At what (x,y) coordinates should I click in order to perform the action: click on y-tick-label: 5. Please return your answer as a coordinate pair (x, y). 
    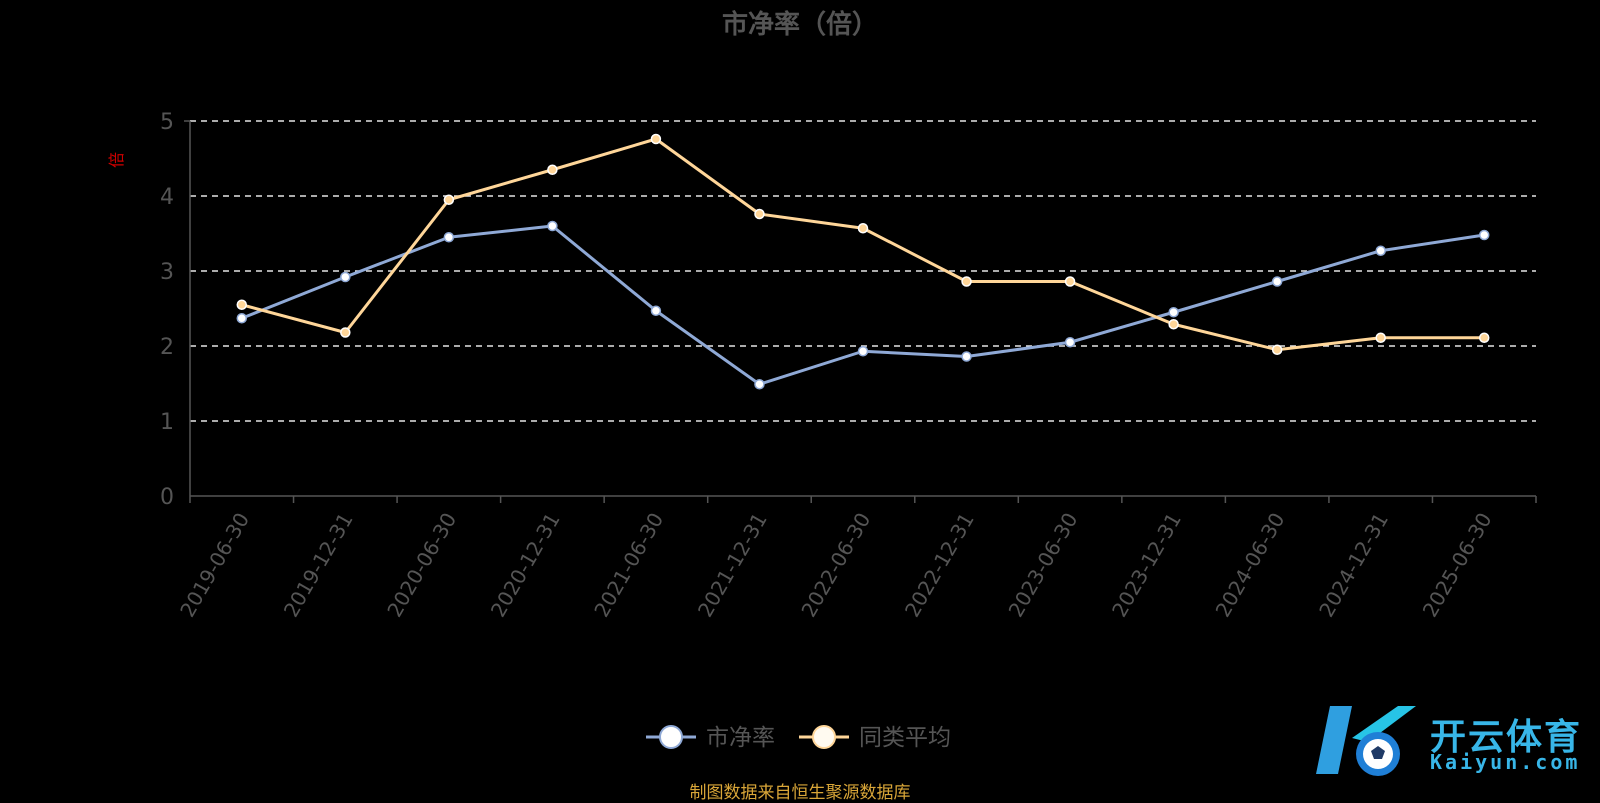
    Looking at the image, I should click on (167, 122).